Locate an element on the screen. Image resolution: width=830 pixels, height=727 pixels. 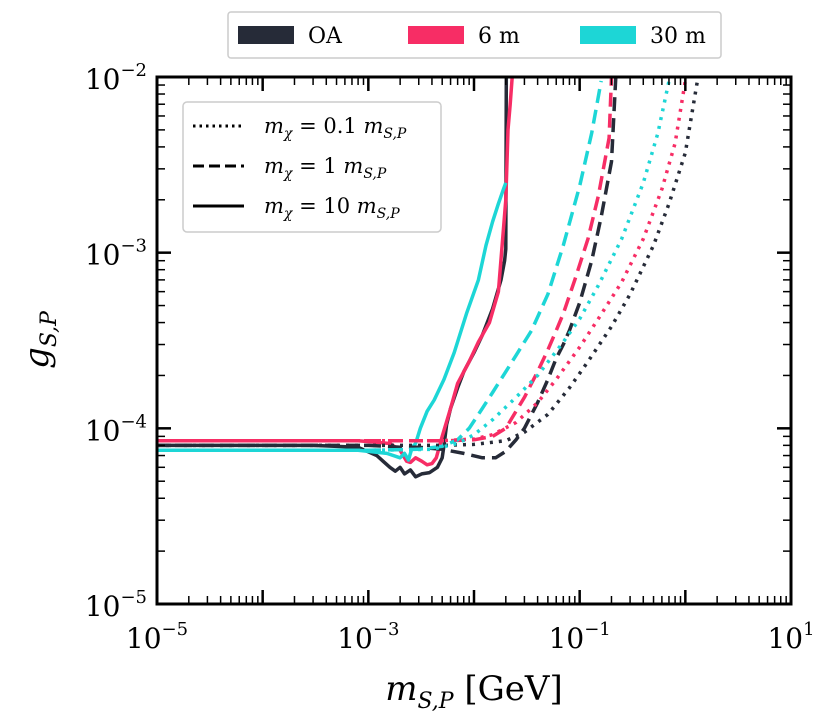
legend-label-6m: 6 m is located at coordinates (499, 36).